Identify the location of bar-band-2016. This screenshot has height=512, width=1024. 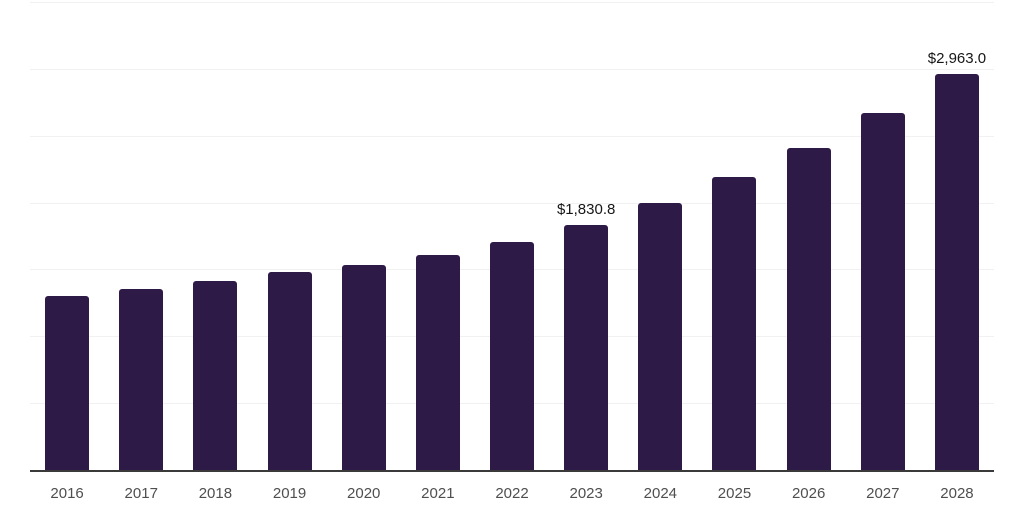
(67, 235).